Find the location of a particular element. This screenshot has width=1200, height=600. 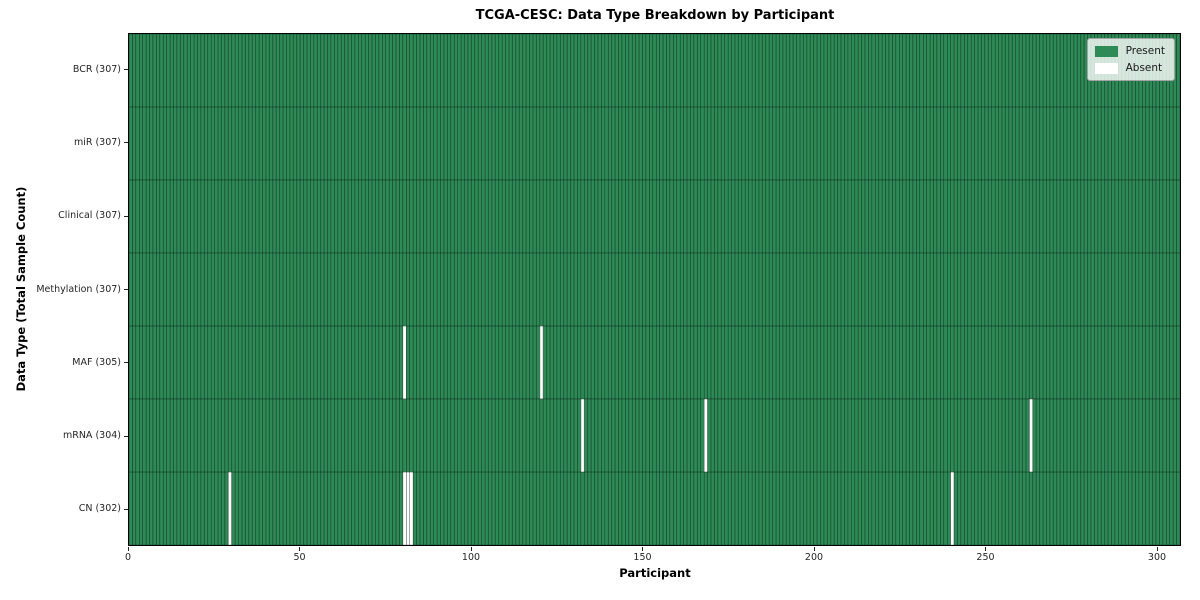

x-tick-label: 300 is located at coordinates (1157, 557).